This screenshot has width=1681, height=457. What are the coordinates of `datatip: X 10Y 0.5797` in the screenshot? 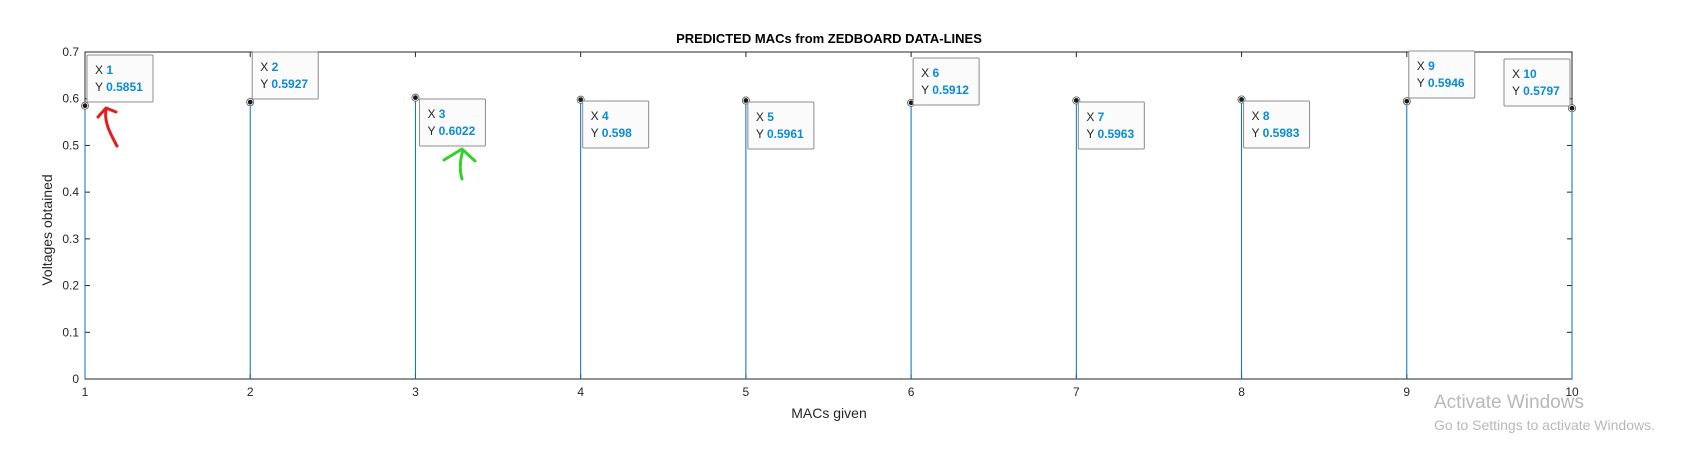 It's located at (1537, 82).